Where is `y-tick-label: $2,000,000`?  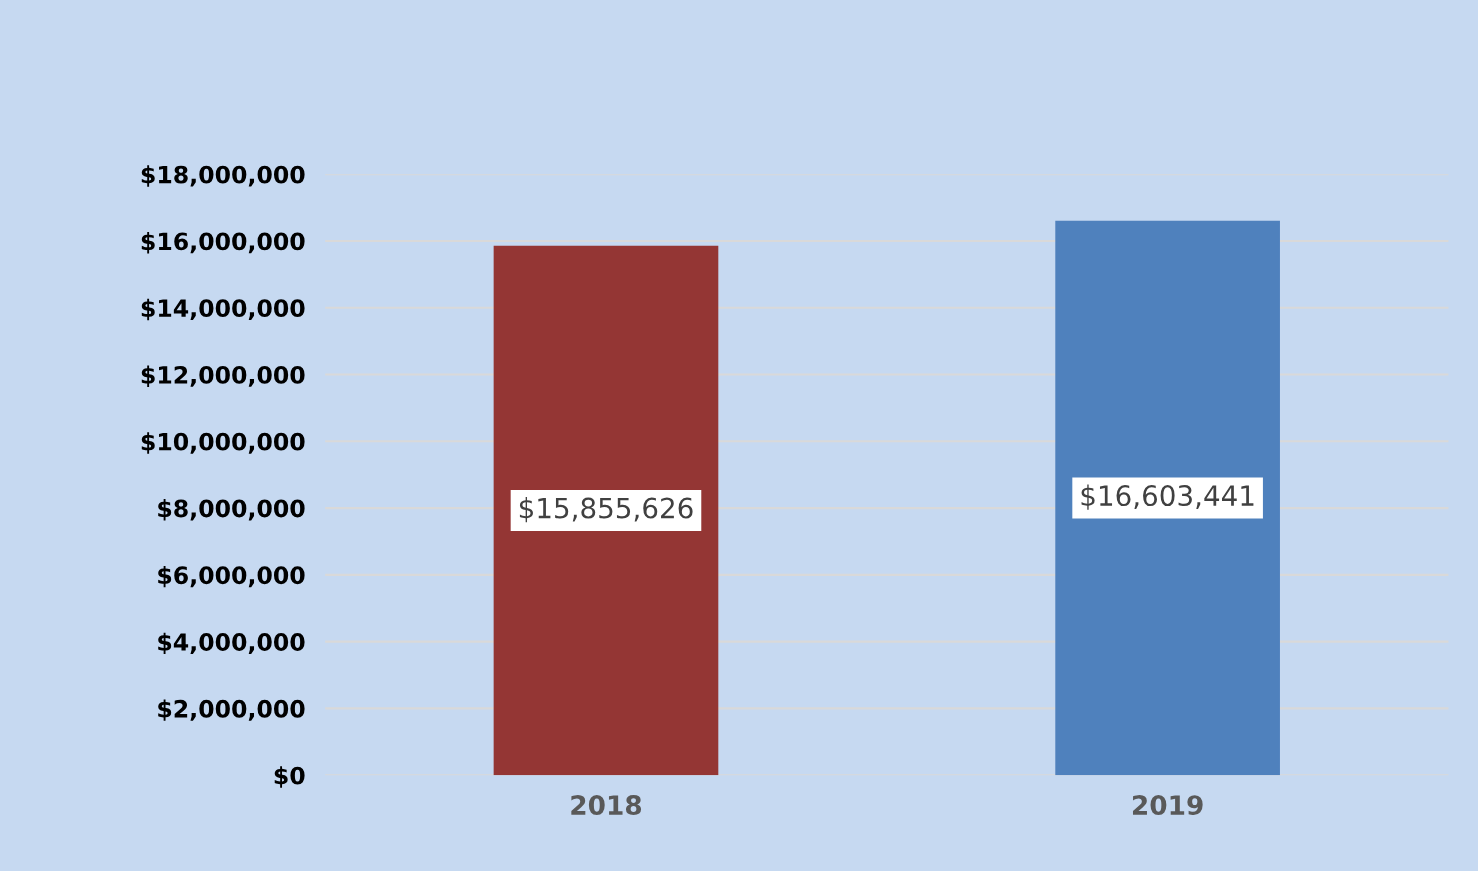 y-tick-label: $2,000,000 is located at coordinates (231, 710).